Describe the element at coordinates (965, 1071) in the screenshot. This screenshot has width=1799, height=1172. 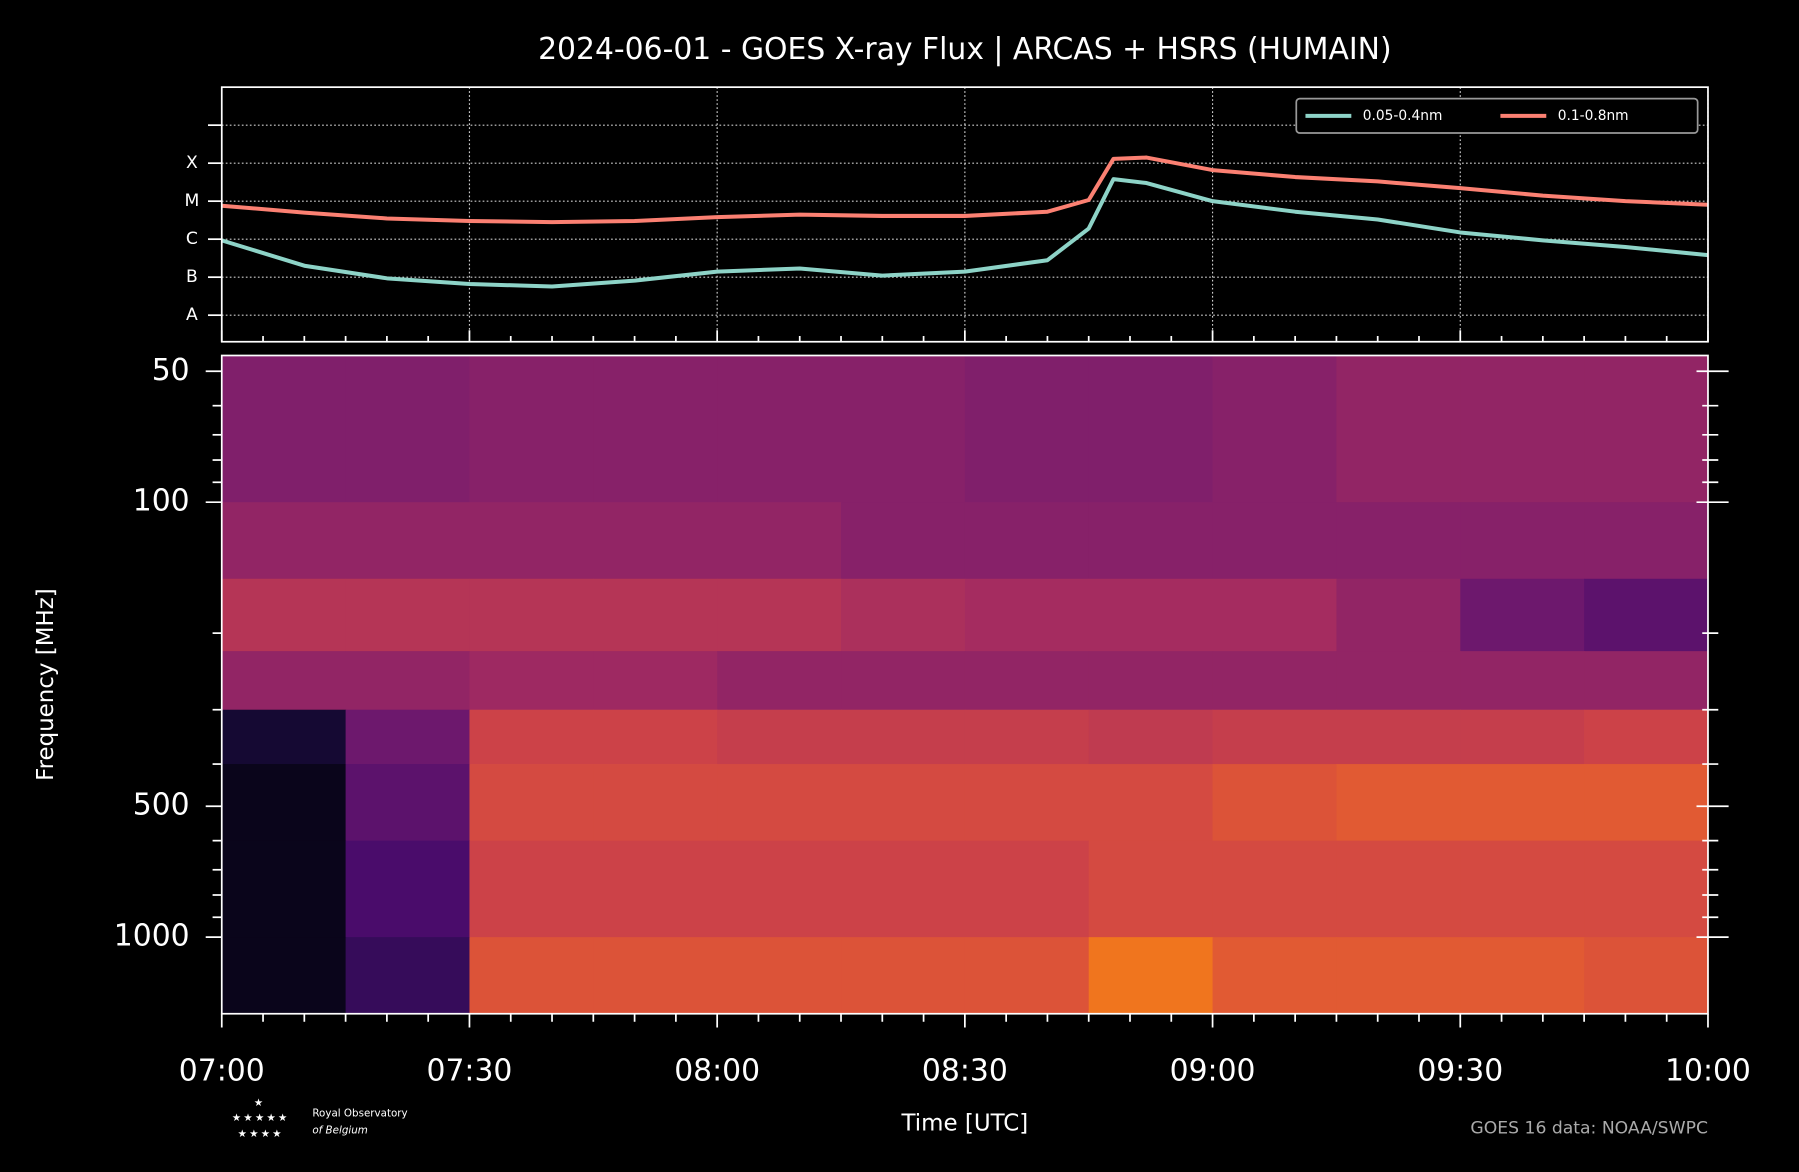
I see `x-tick-label: 08:30` at that location.